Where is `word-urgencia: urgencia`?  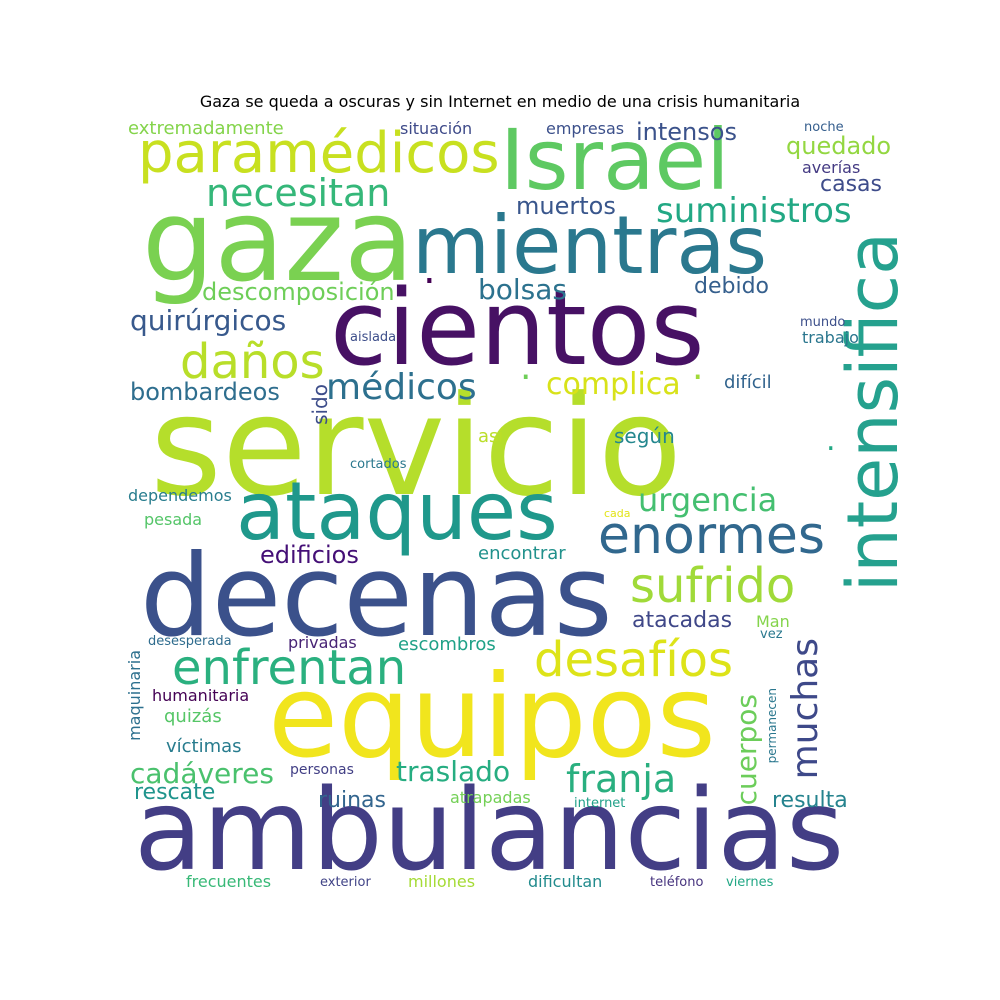 word-urgencia: urgencia is located at coordinates (708, 500).